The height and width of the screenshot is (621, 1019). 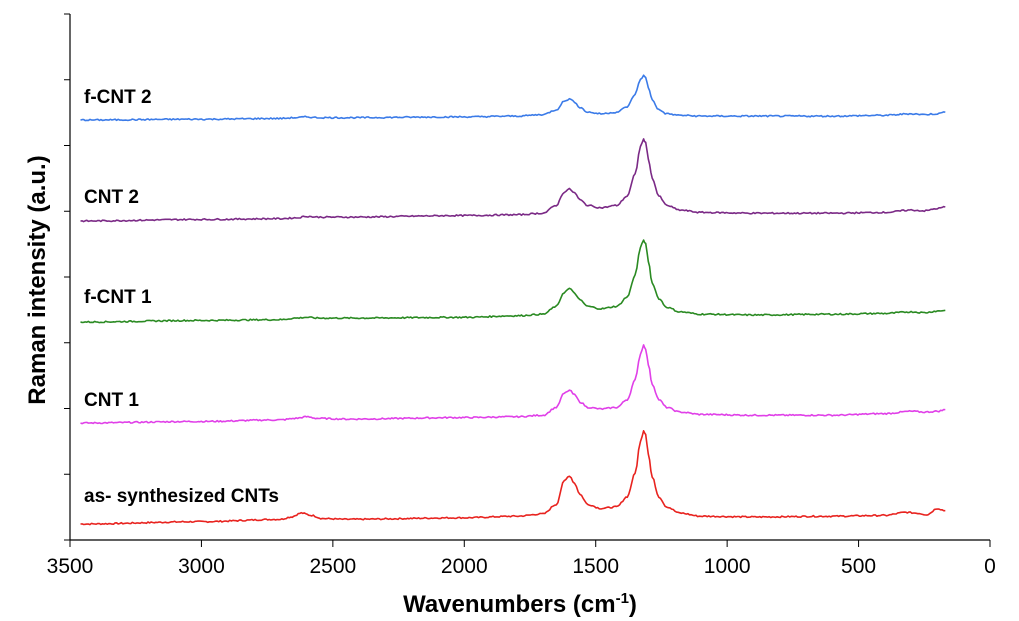 What do you see at coordinates (67, 277) in the screenshot?
I see `y-axis-ticks` at bounding box center [67, 277].